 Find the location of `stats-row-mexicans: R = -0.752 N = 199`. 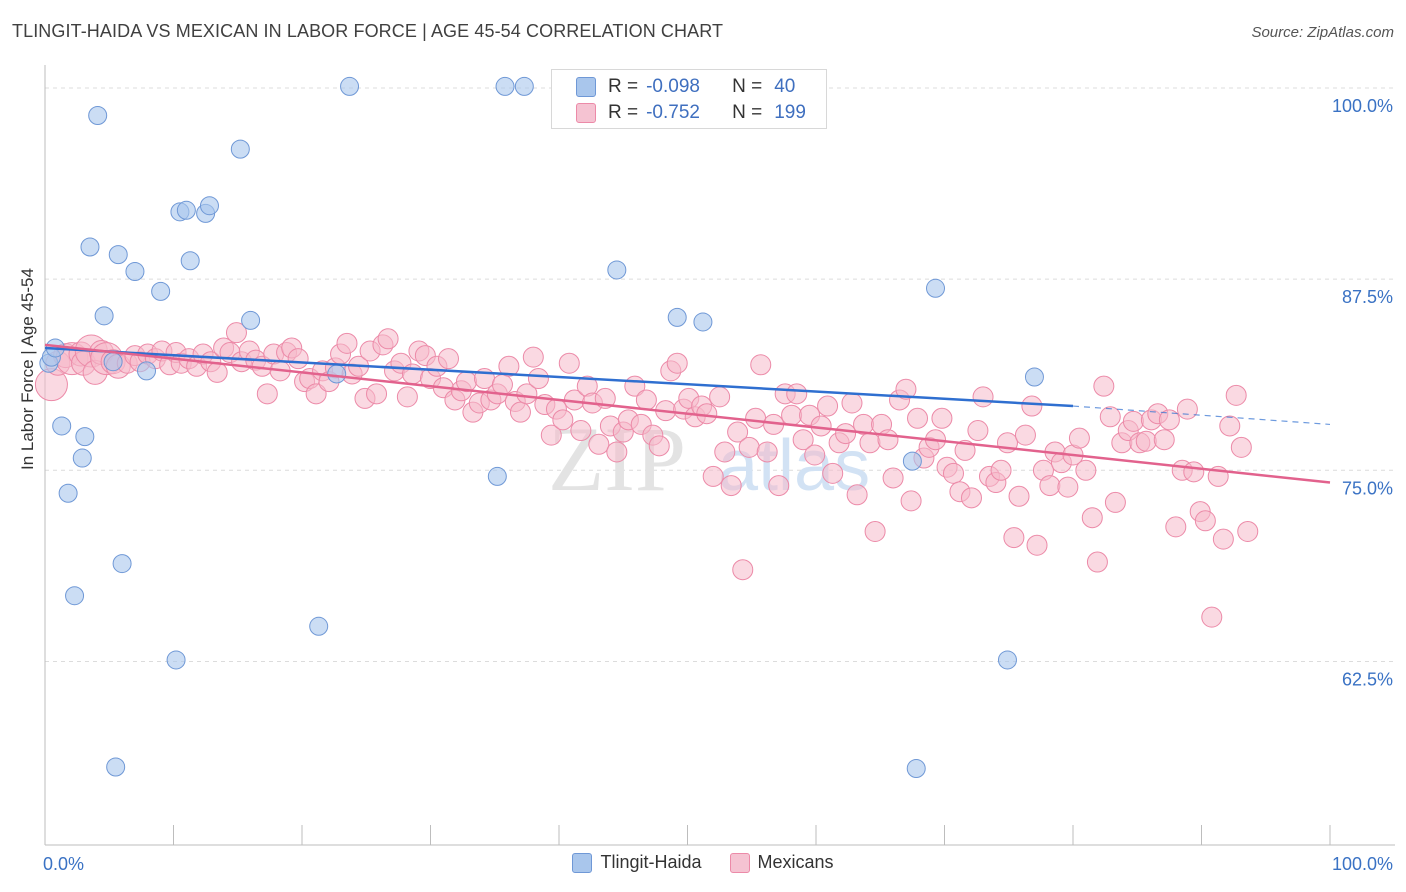

stats-row-mexicans: R = -0.752 N = 199 is located at coordinates (691, 113).